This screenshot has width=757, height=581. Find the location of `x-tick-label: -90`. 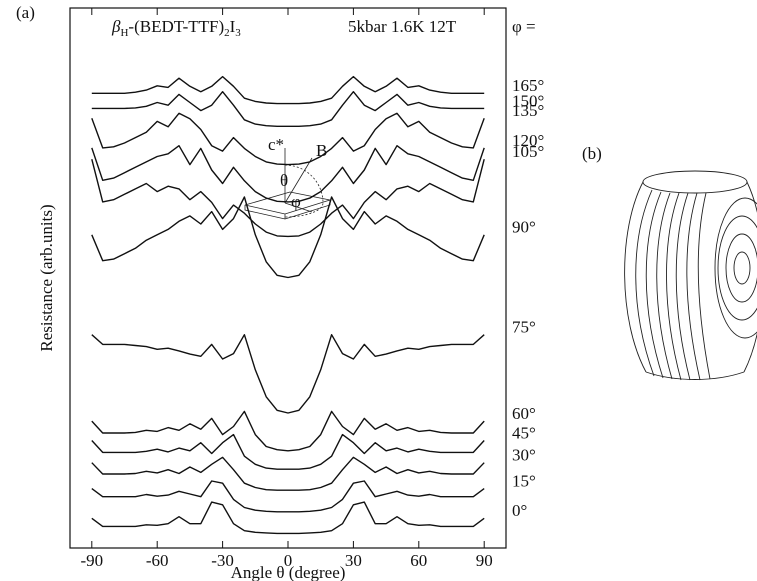

x-tick-label: -90 is located at coordinates (91, 560).